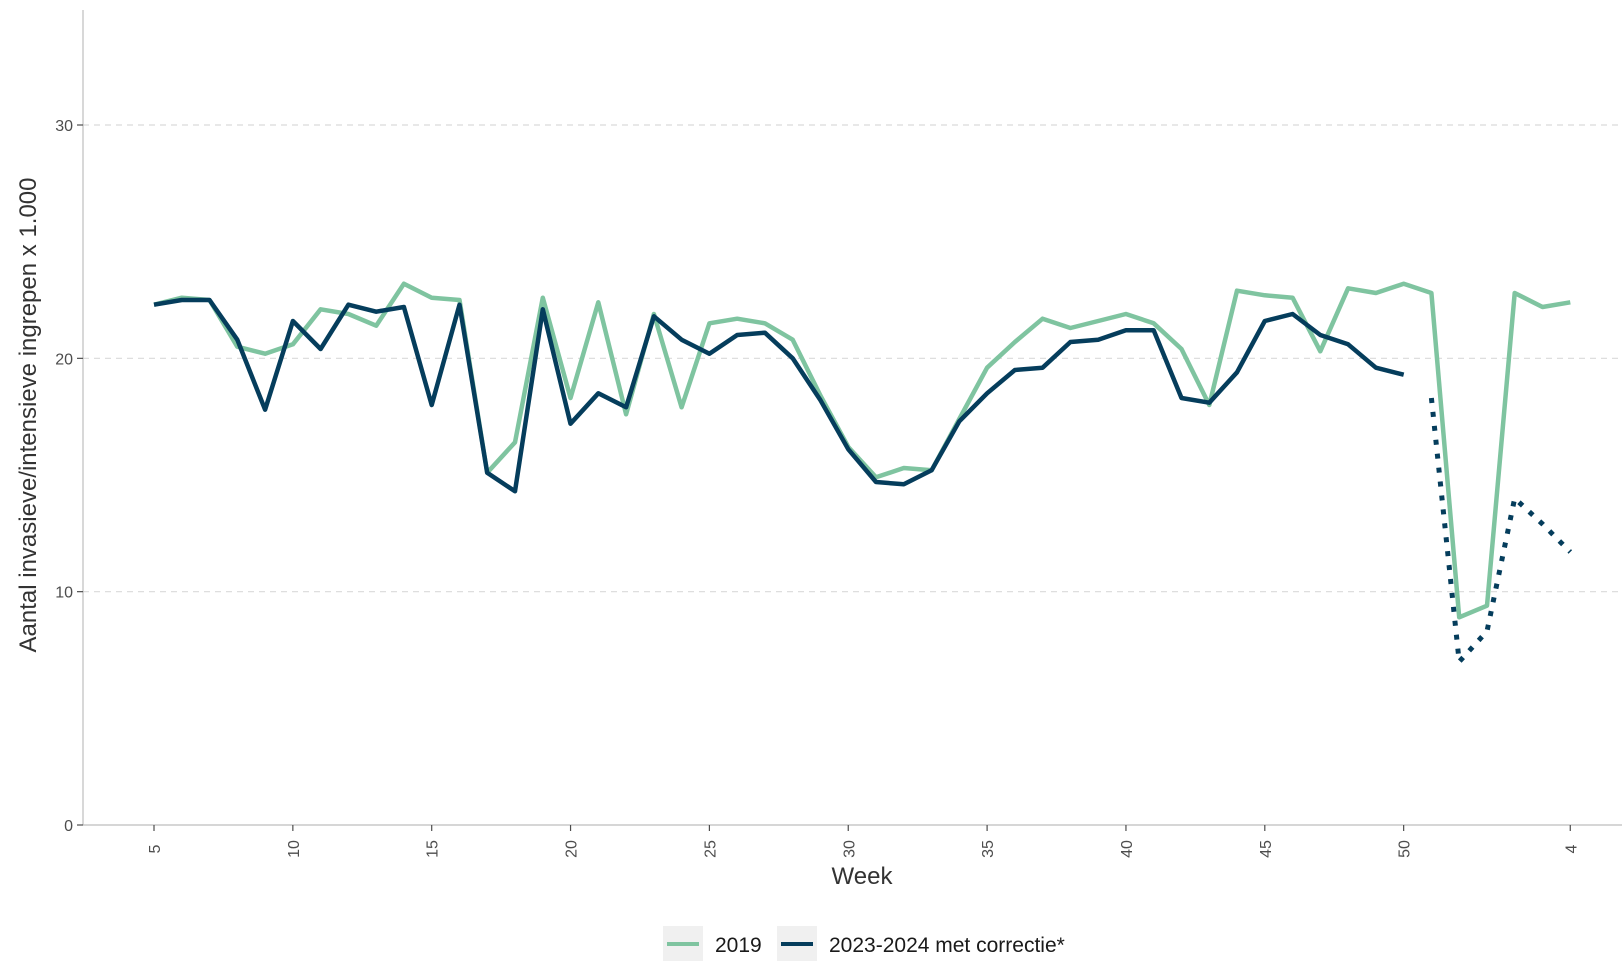 The height and width of the screenshot is (961, 1622). I want to click on x-tick-label-15: 15, so click(433, 849).